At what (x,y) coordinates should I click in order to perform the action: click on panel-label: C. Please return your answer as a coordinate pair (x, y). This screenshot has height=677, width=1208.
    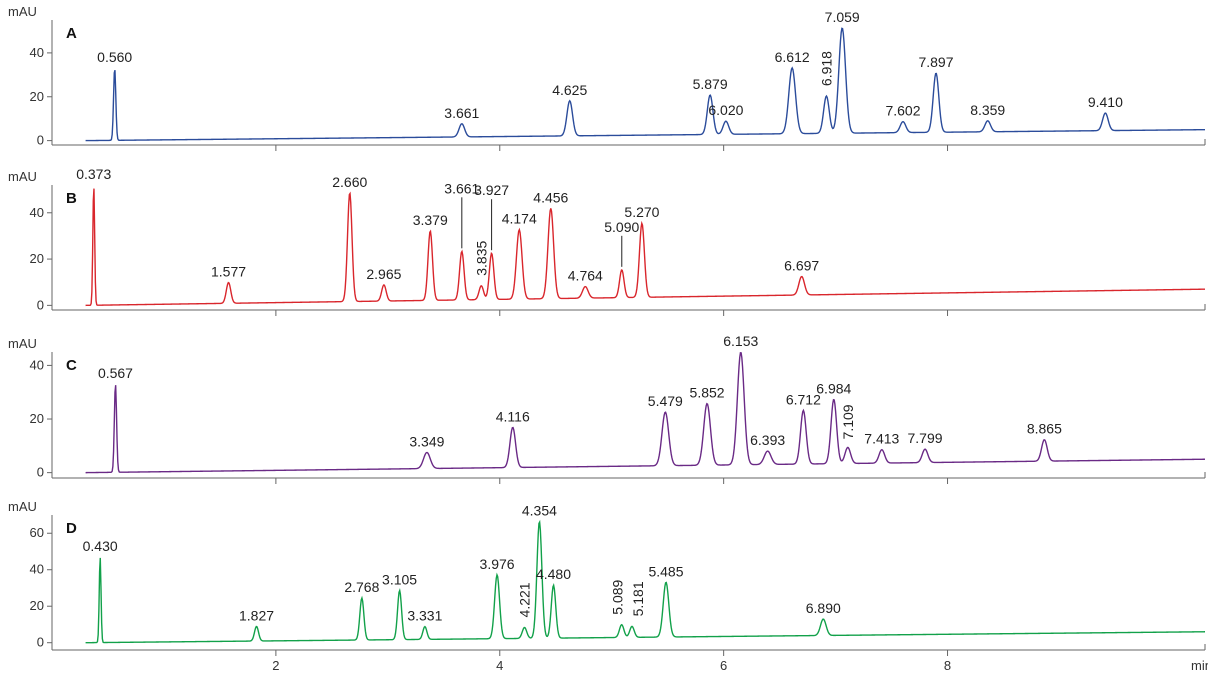
    Looking at the image, I should click on (71, 365).